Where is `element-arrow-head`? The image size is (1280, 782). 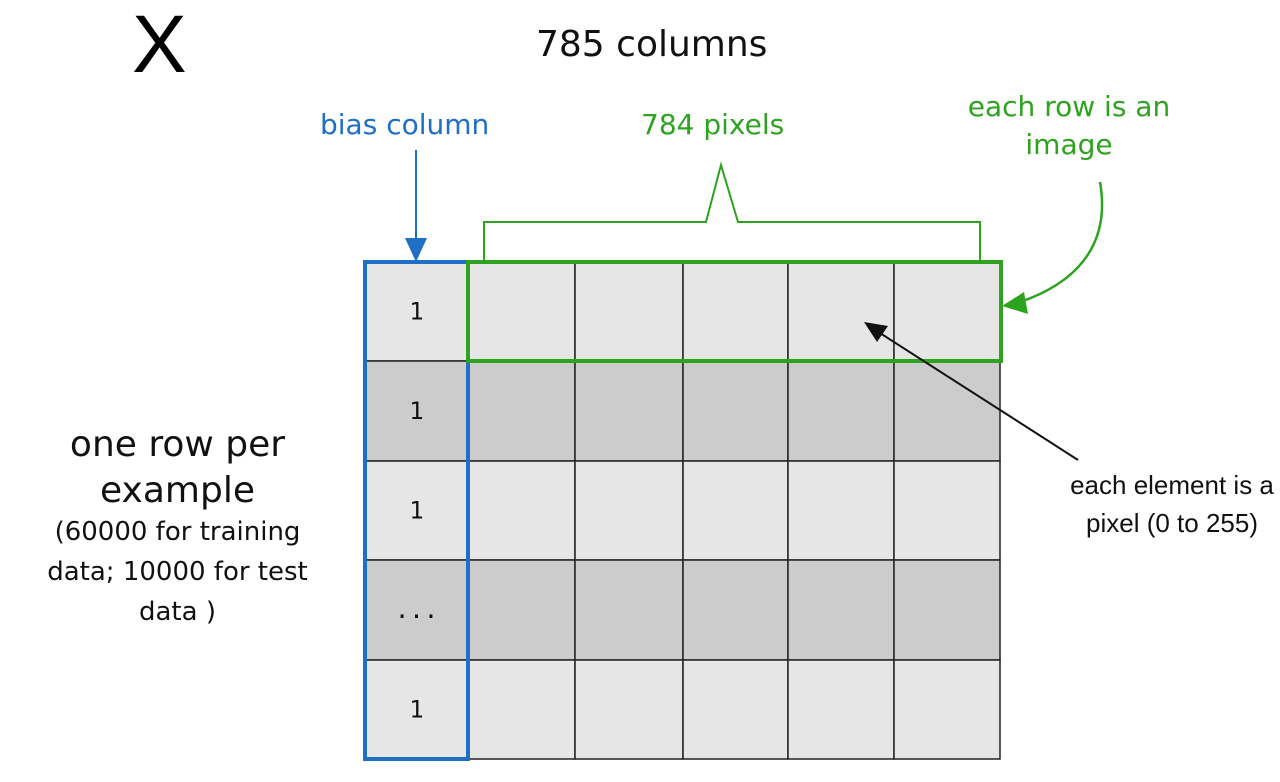
element-arrow-head is located at coordinates (876, 332).